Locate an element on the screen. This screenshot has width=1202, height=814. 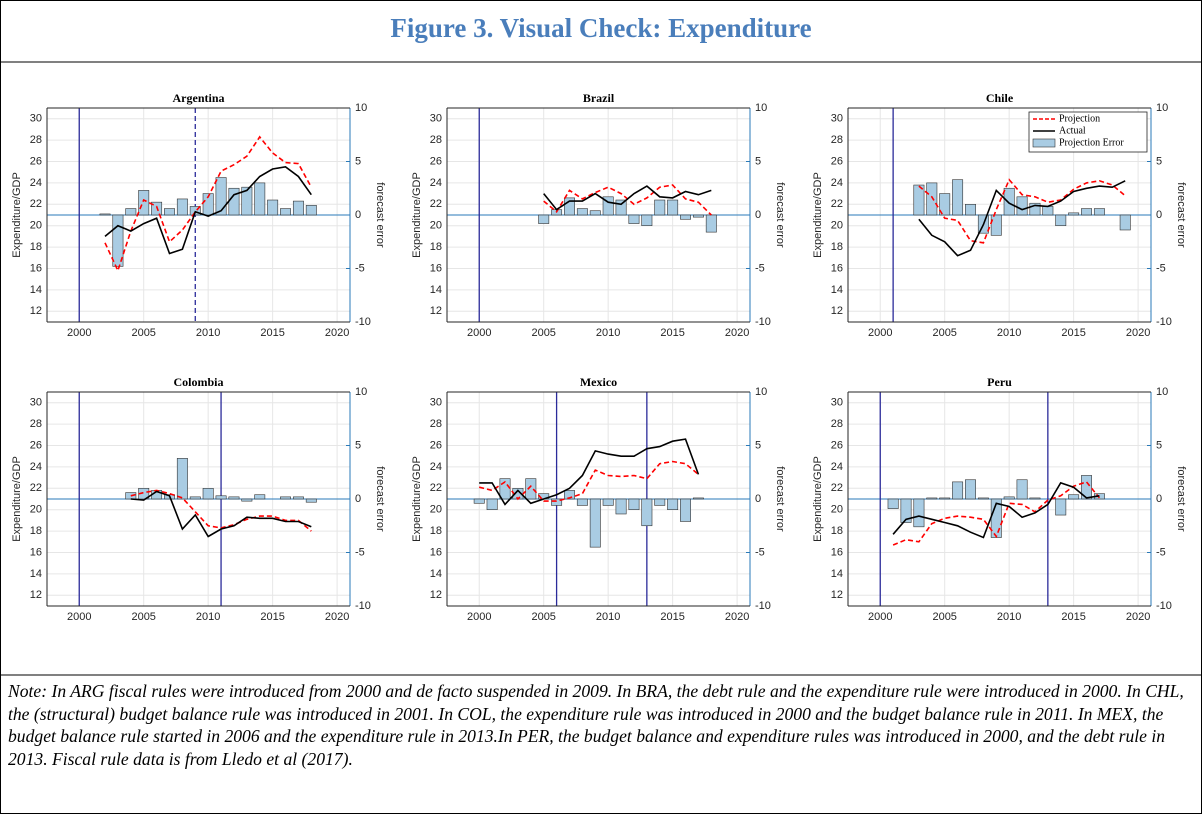
chart-title: Chile is located at coordinates (1000, 98).